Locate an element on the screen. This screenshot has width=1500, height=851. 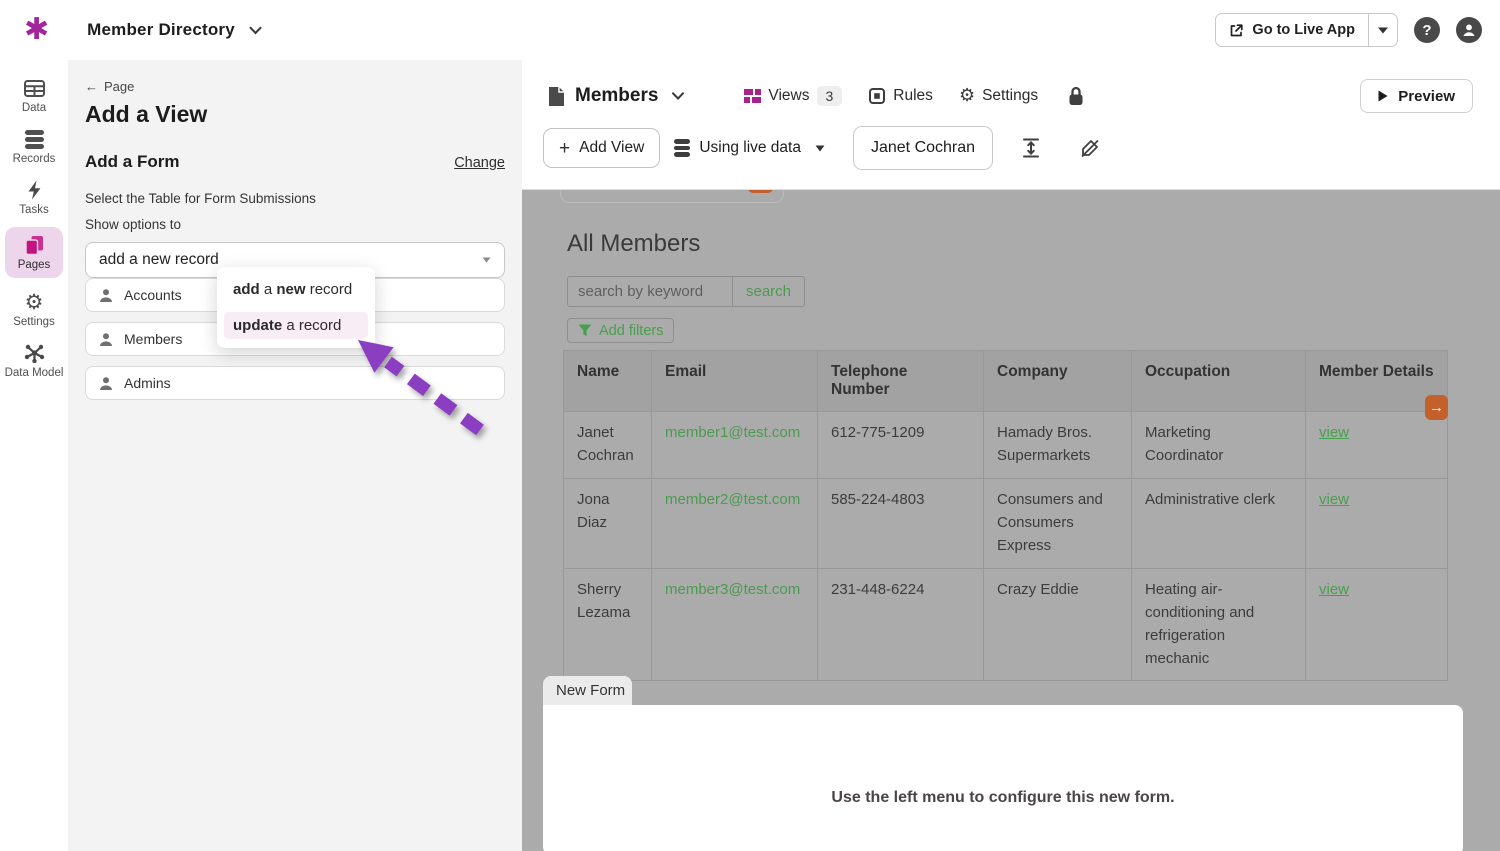
go-to-live-app-dropdown-button is located at coordinates (1382, 30).